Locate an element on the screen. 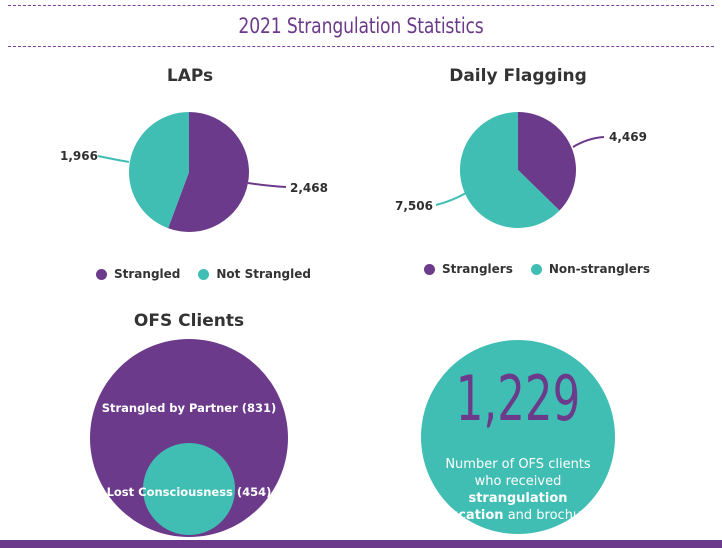 This screenshot has width=722, height=548. laps-label-not-strangled: 1,966 is located at coordinates (79, 156).